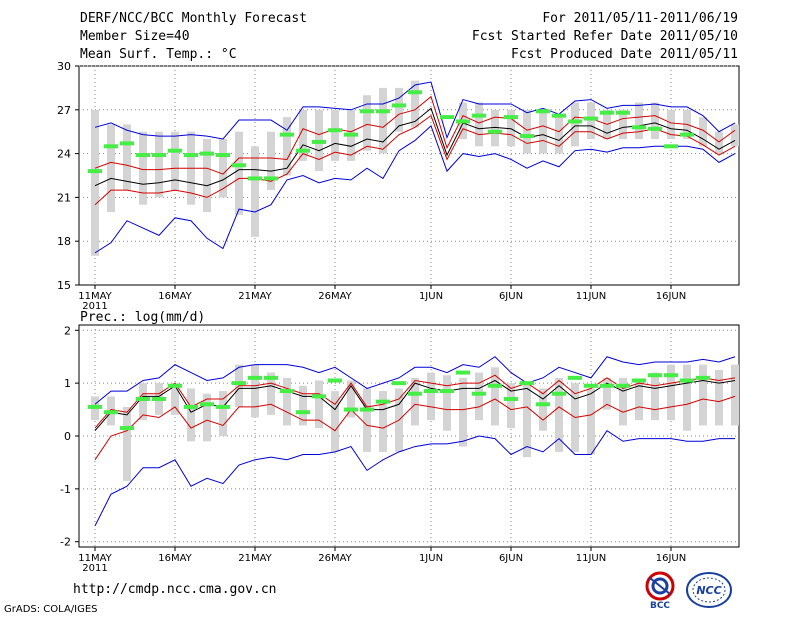 This screenshot has height=618, width=800. What do you see at coordinates (67, 436) in the screenshot?
I see `y-tick-label: 0` at bounding box center [67, 436].